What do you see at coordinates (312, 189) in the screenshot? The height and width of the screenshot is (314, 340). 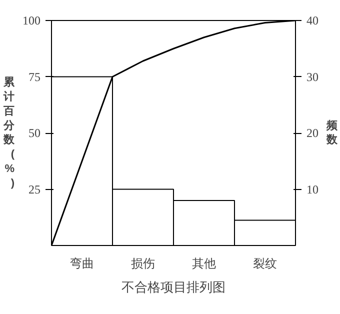 I see `y2-tick-label: 10` at bounding box center [312, 189].